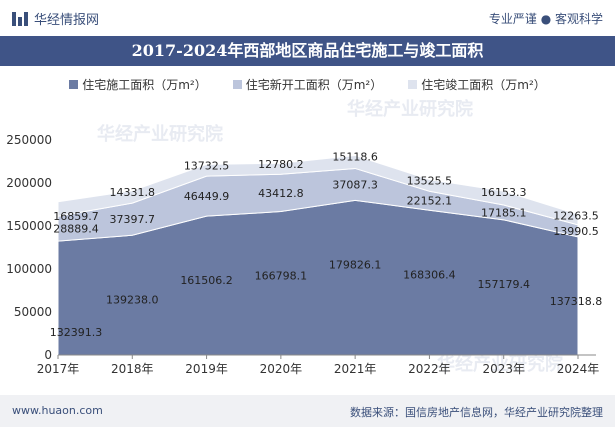 Image resolution: width=615 pixels, height=427 pixels. Describe the element at coordinates (483, 84) in the screenshot. I see `legend-label: 住宅竣工面积（万m²）` at that location.